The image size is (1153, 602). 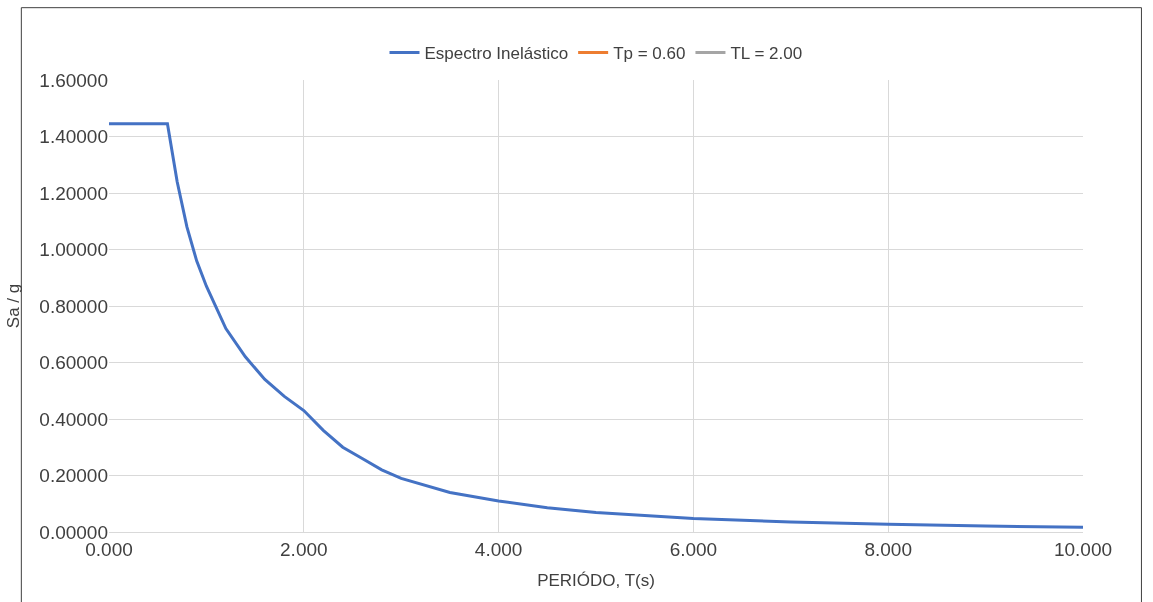 I want to click on y-tick-label: 1.00000, so click(x=73, y=250).